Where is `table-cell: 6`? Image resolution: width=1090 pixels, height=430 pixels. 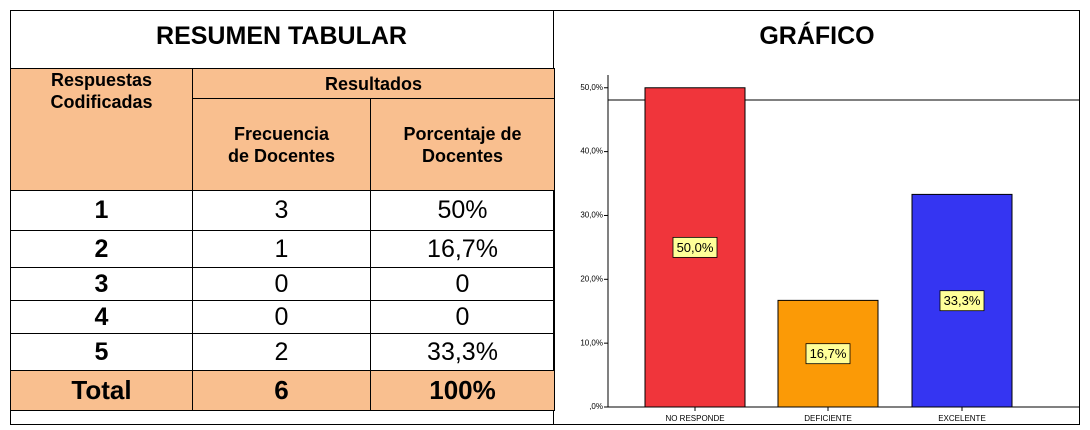
table-cell: 6 is located at coordinates (281, 390).